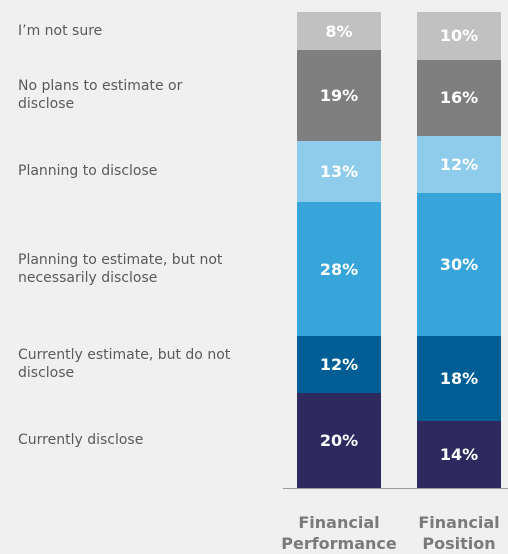 The image size is (508, 554). I want to click on x-tick-label: Financial Position, so click(459, 533).